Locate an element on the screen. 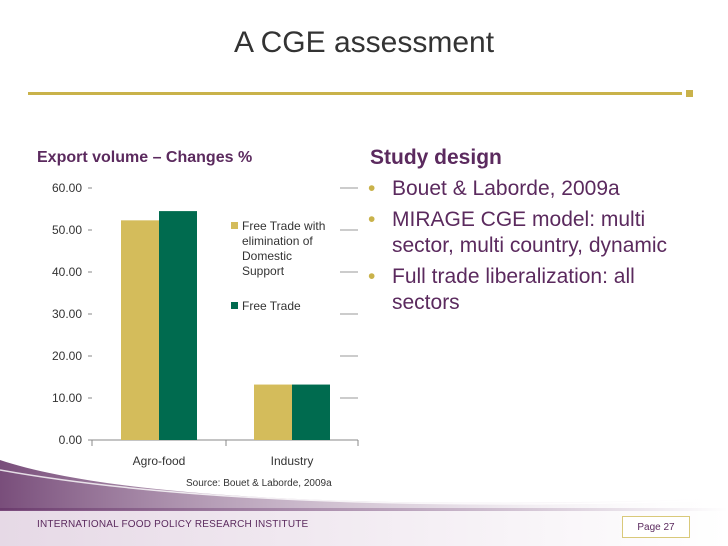 The height and width of the screenshot is (546, 728). page-number-badge: Page 27 is located at coordinates (656, 527).